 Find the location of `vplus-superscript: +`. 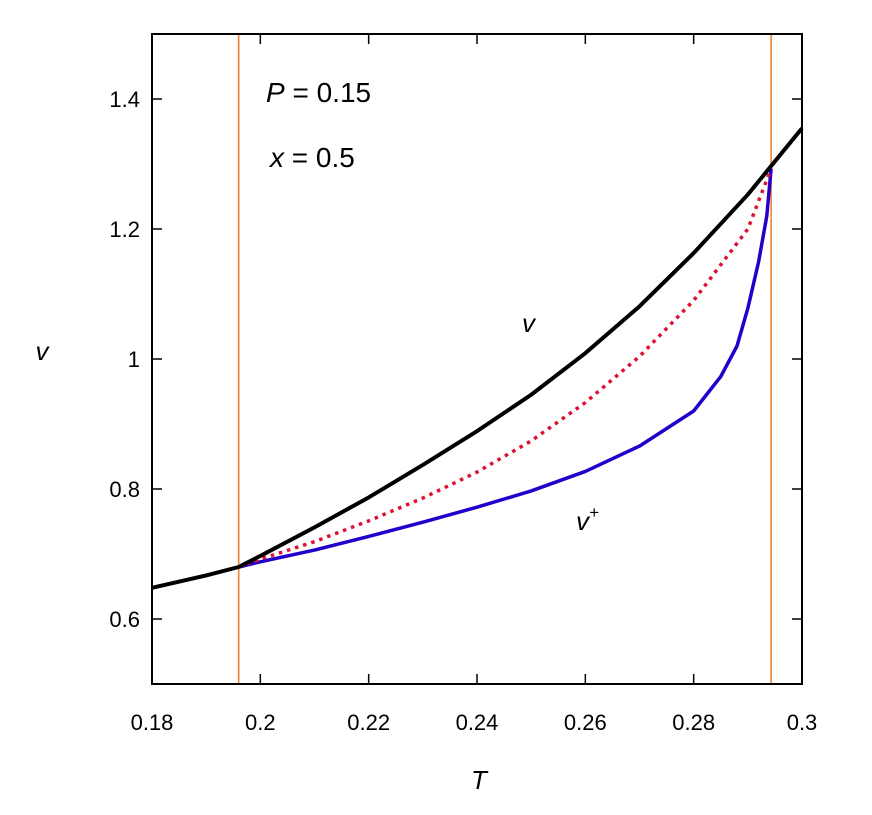

vplus-superscript: + is located at coordinates (594, 512).